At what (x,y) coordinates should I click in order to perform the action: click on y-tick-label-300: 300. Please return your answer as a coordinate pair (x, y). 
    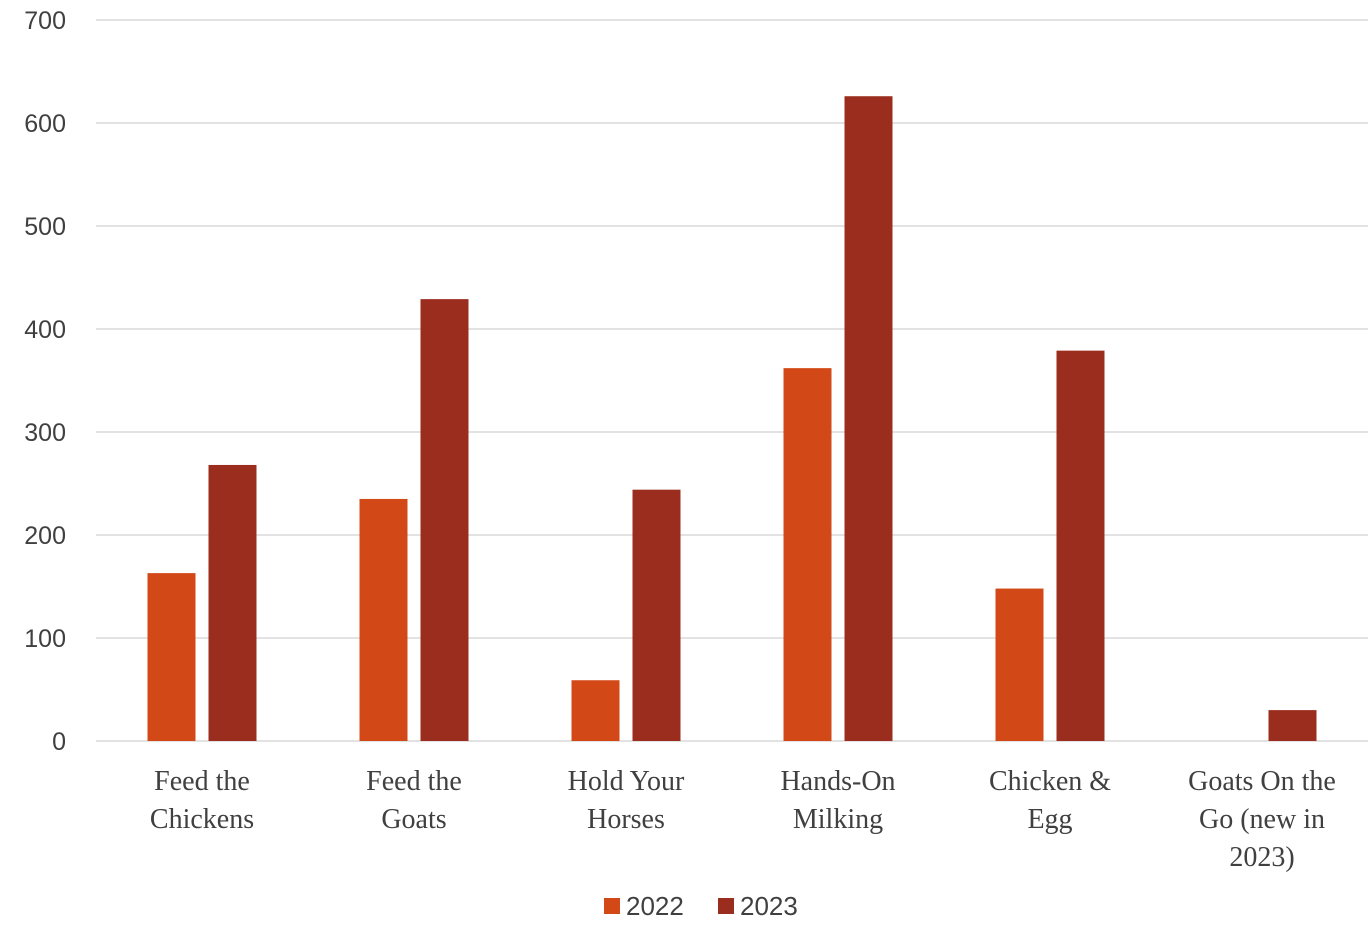
    Looking at the image, I should click on (45, 433).